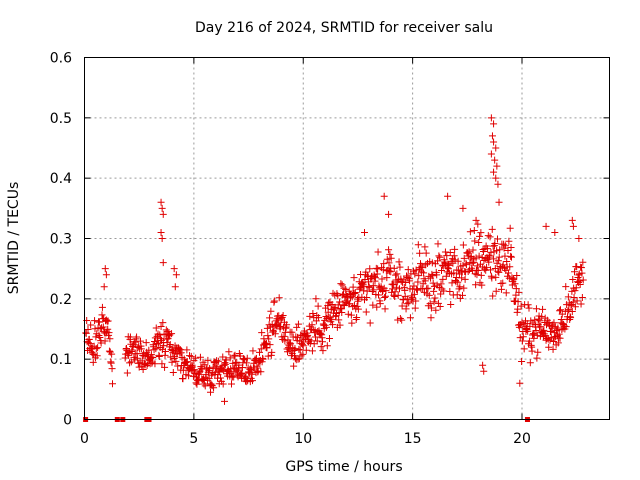 The width and height of the screenshot is (640, 480). What do you see at coordinates (61, 179) in the screenshot?
I see `y-tick-label: 0.4` at bounding box center [61, 179].